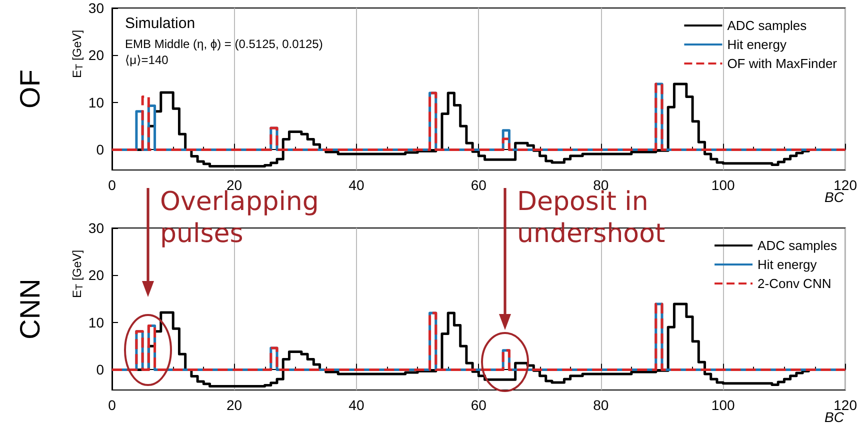  What do you see at coordinates (234, 405) in the screenshot?
I see `x-tick-label: 20` at bounding box center [234, 405].